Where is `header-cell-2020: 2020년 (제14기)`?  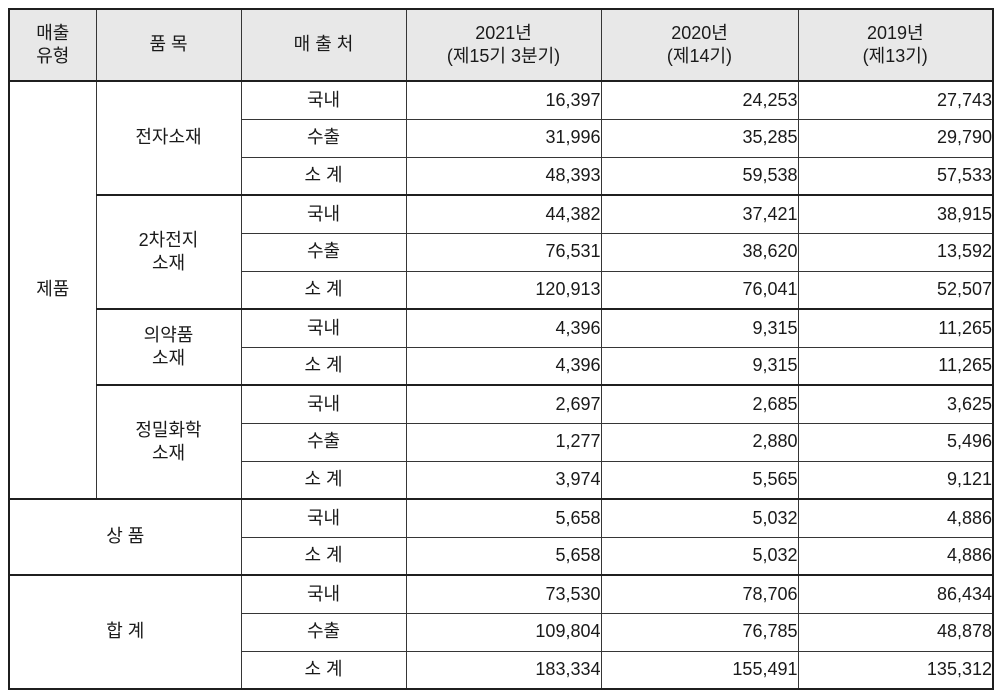
header-cell-2020: 2020년 (제14기) is located at coordinates (699, 45).